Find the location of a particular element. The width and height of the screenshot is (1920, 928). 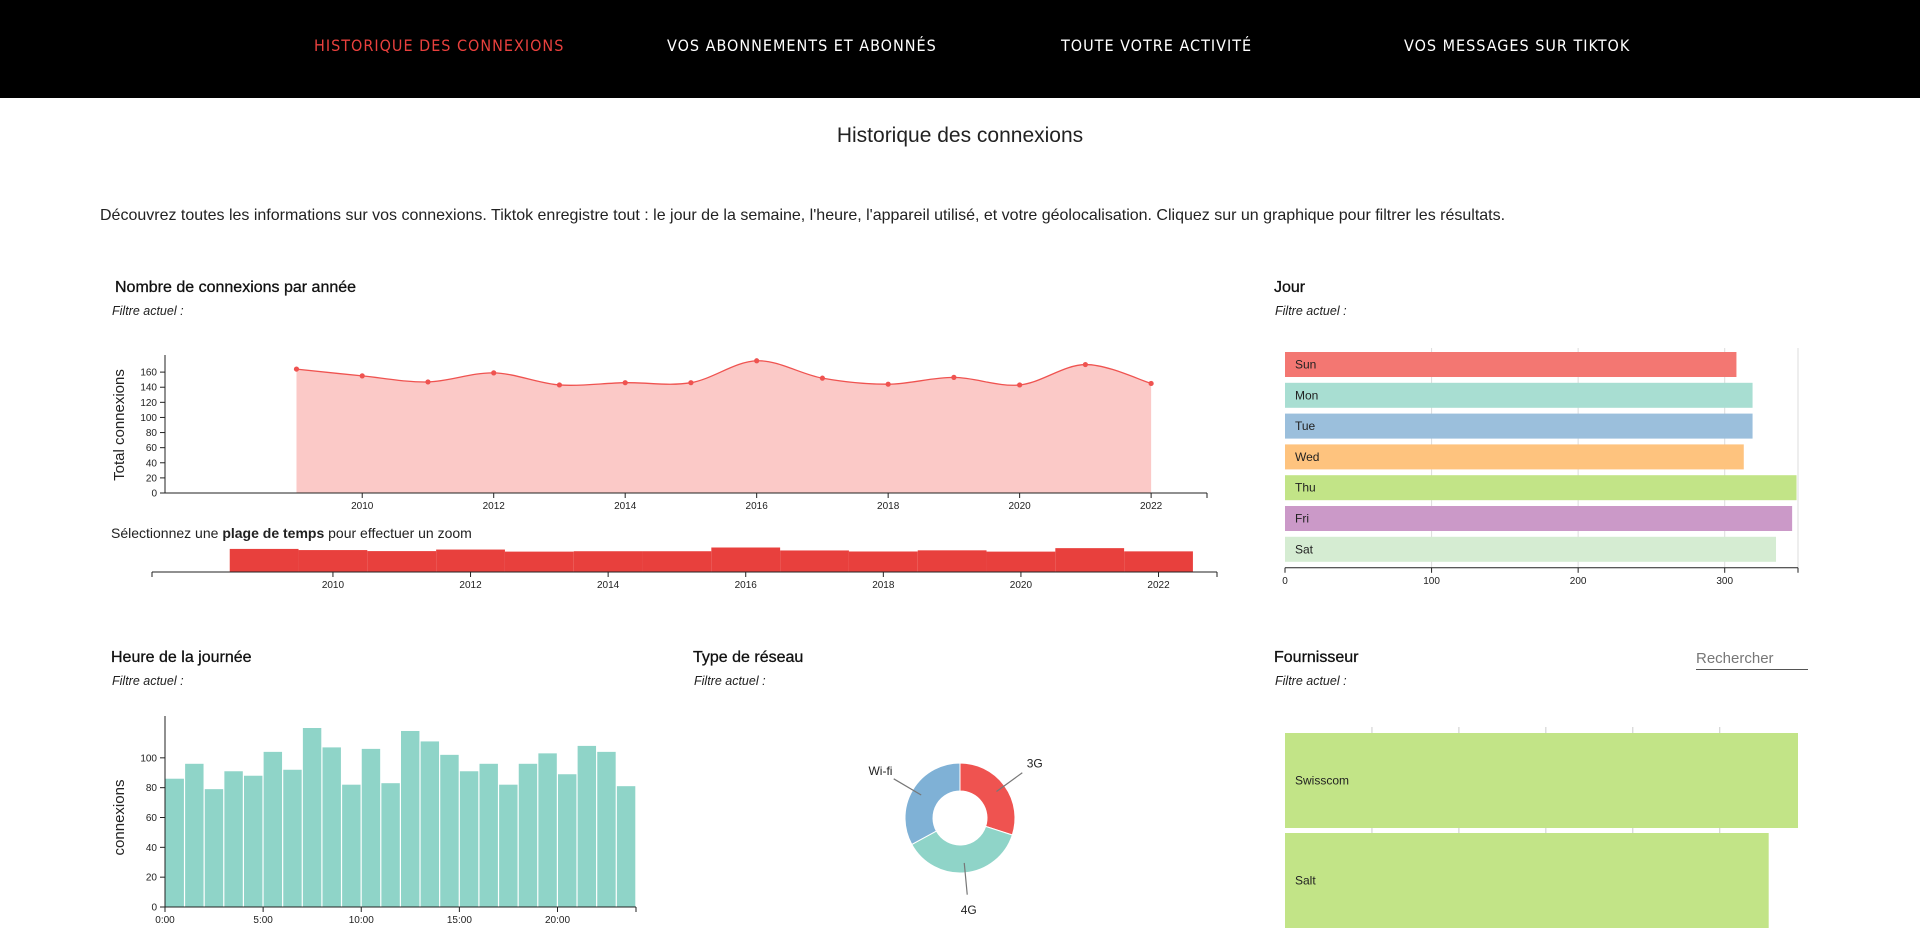

year-x-tick-label: 2016 is located at coordinates (757, 506).